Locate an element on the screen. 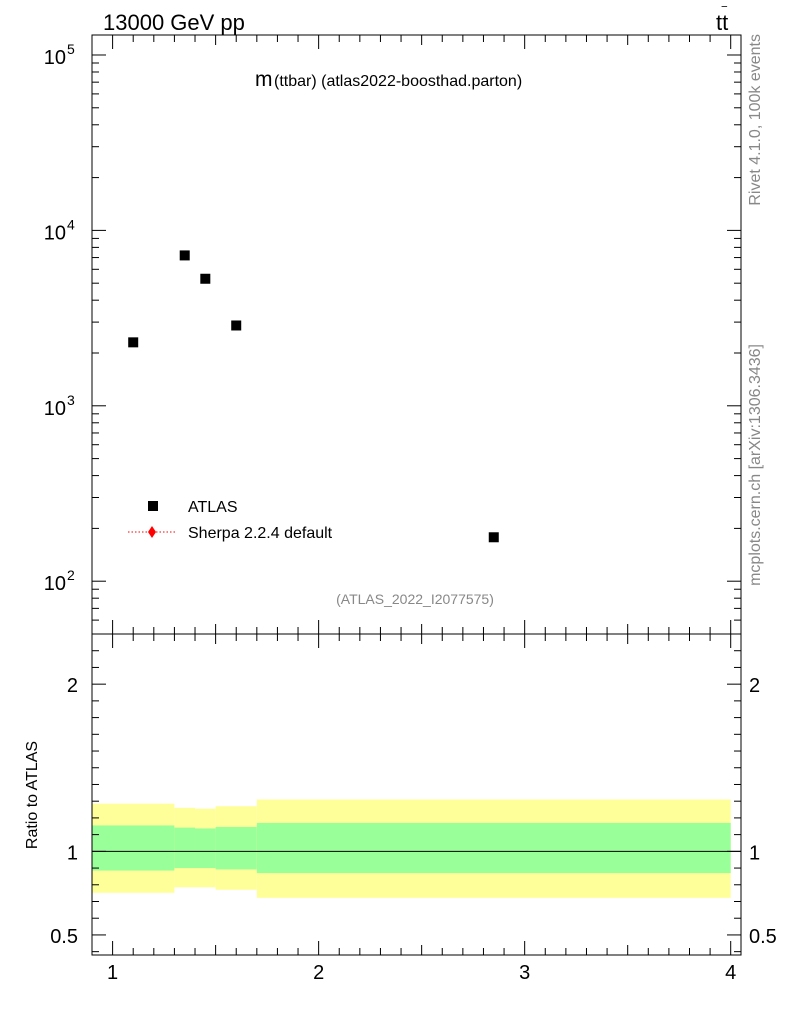  ratio-ytick-label-right-0: 0.5 is located at coordinates (763, 937).